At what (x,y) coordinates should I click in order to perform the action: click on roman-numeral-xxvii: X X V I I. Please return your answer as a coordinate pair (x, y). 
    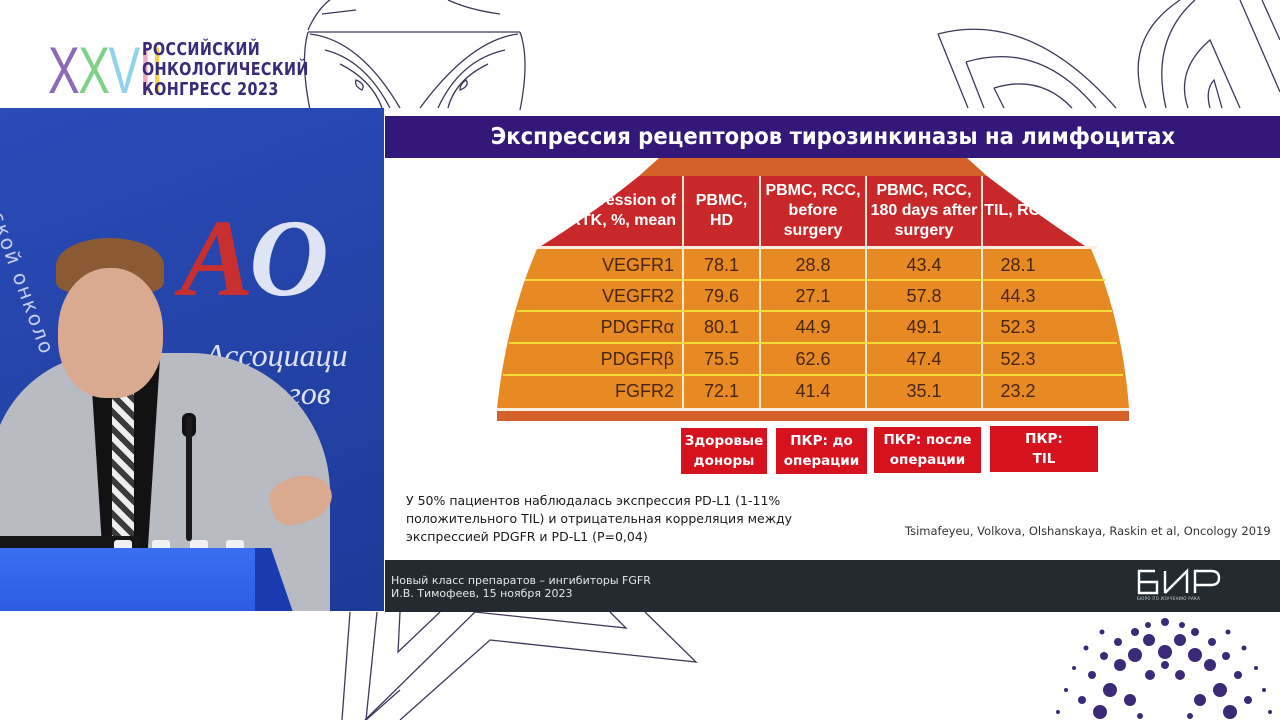
    Looking at the image, I should click on (106, 70).